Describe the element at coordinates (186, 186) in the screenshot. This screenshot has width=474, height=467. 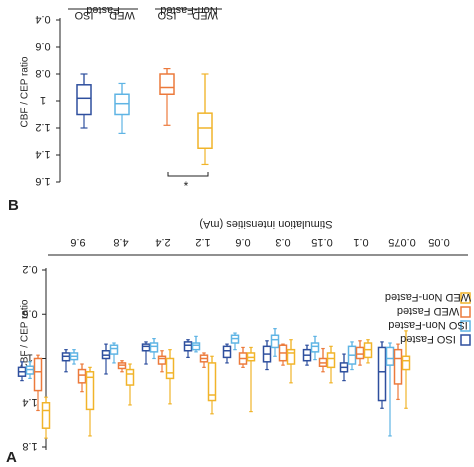
I see `significance-marker: *` at that location.